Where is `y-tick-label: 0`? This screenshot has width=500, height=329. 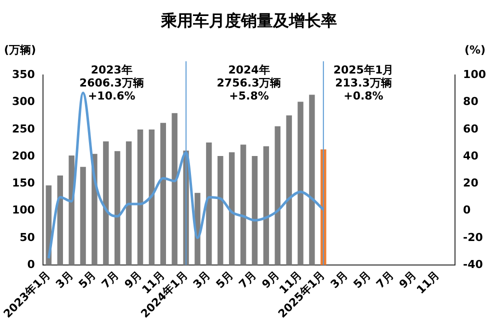 y-tick-label: 0 is located at coordinates (31, 264).